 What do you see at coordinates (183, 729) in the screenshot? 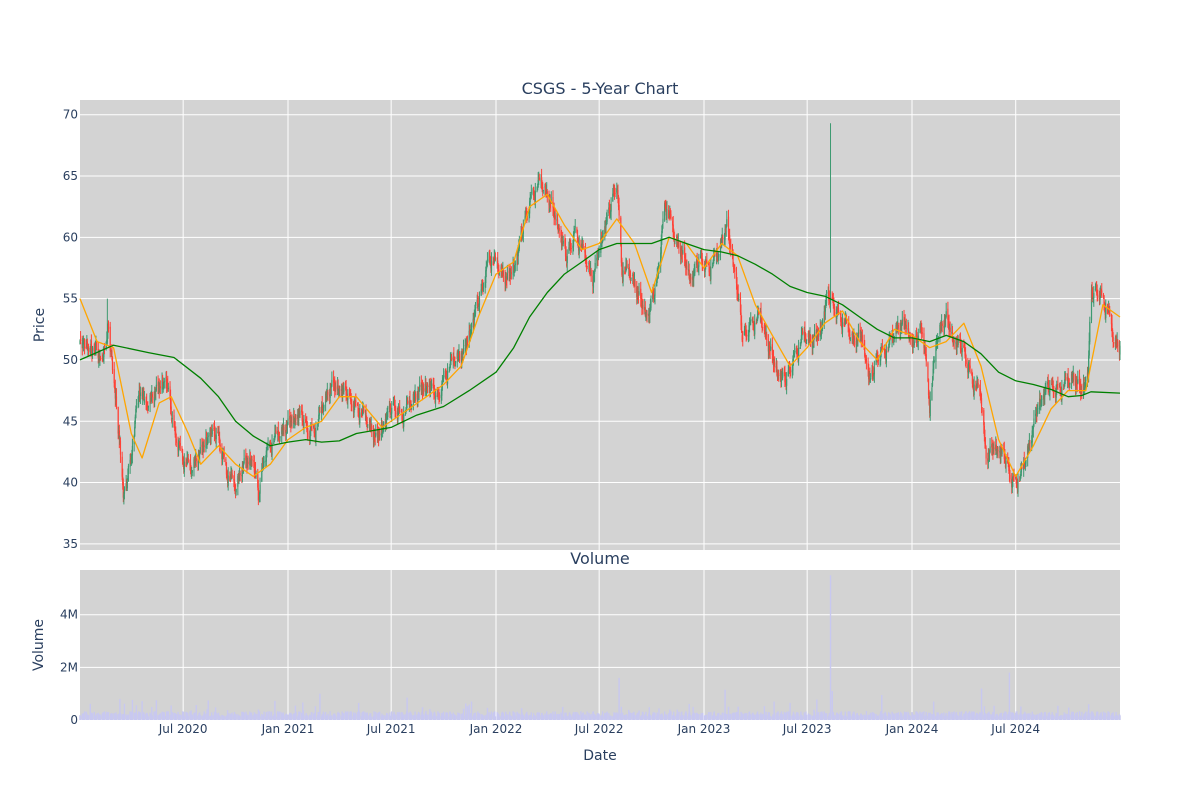
I see `date-x-tick-label: Jul 2020` at bounding box center [183, 729].